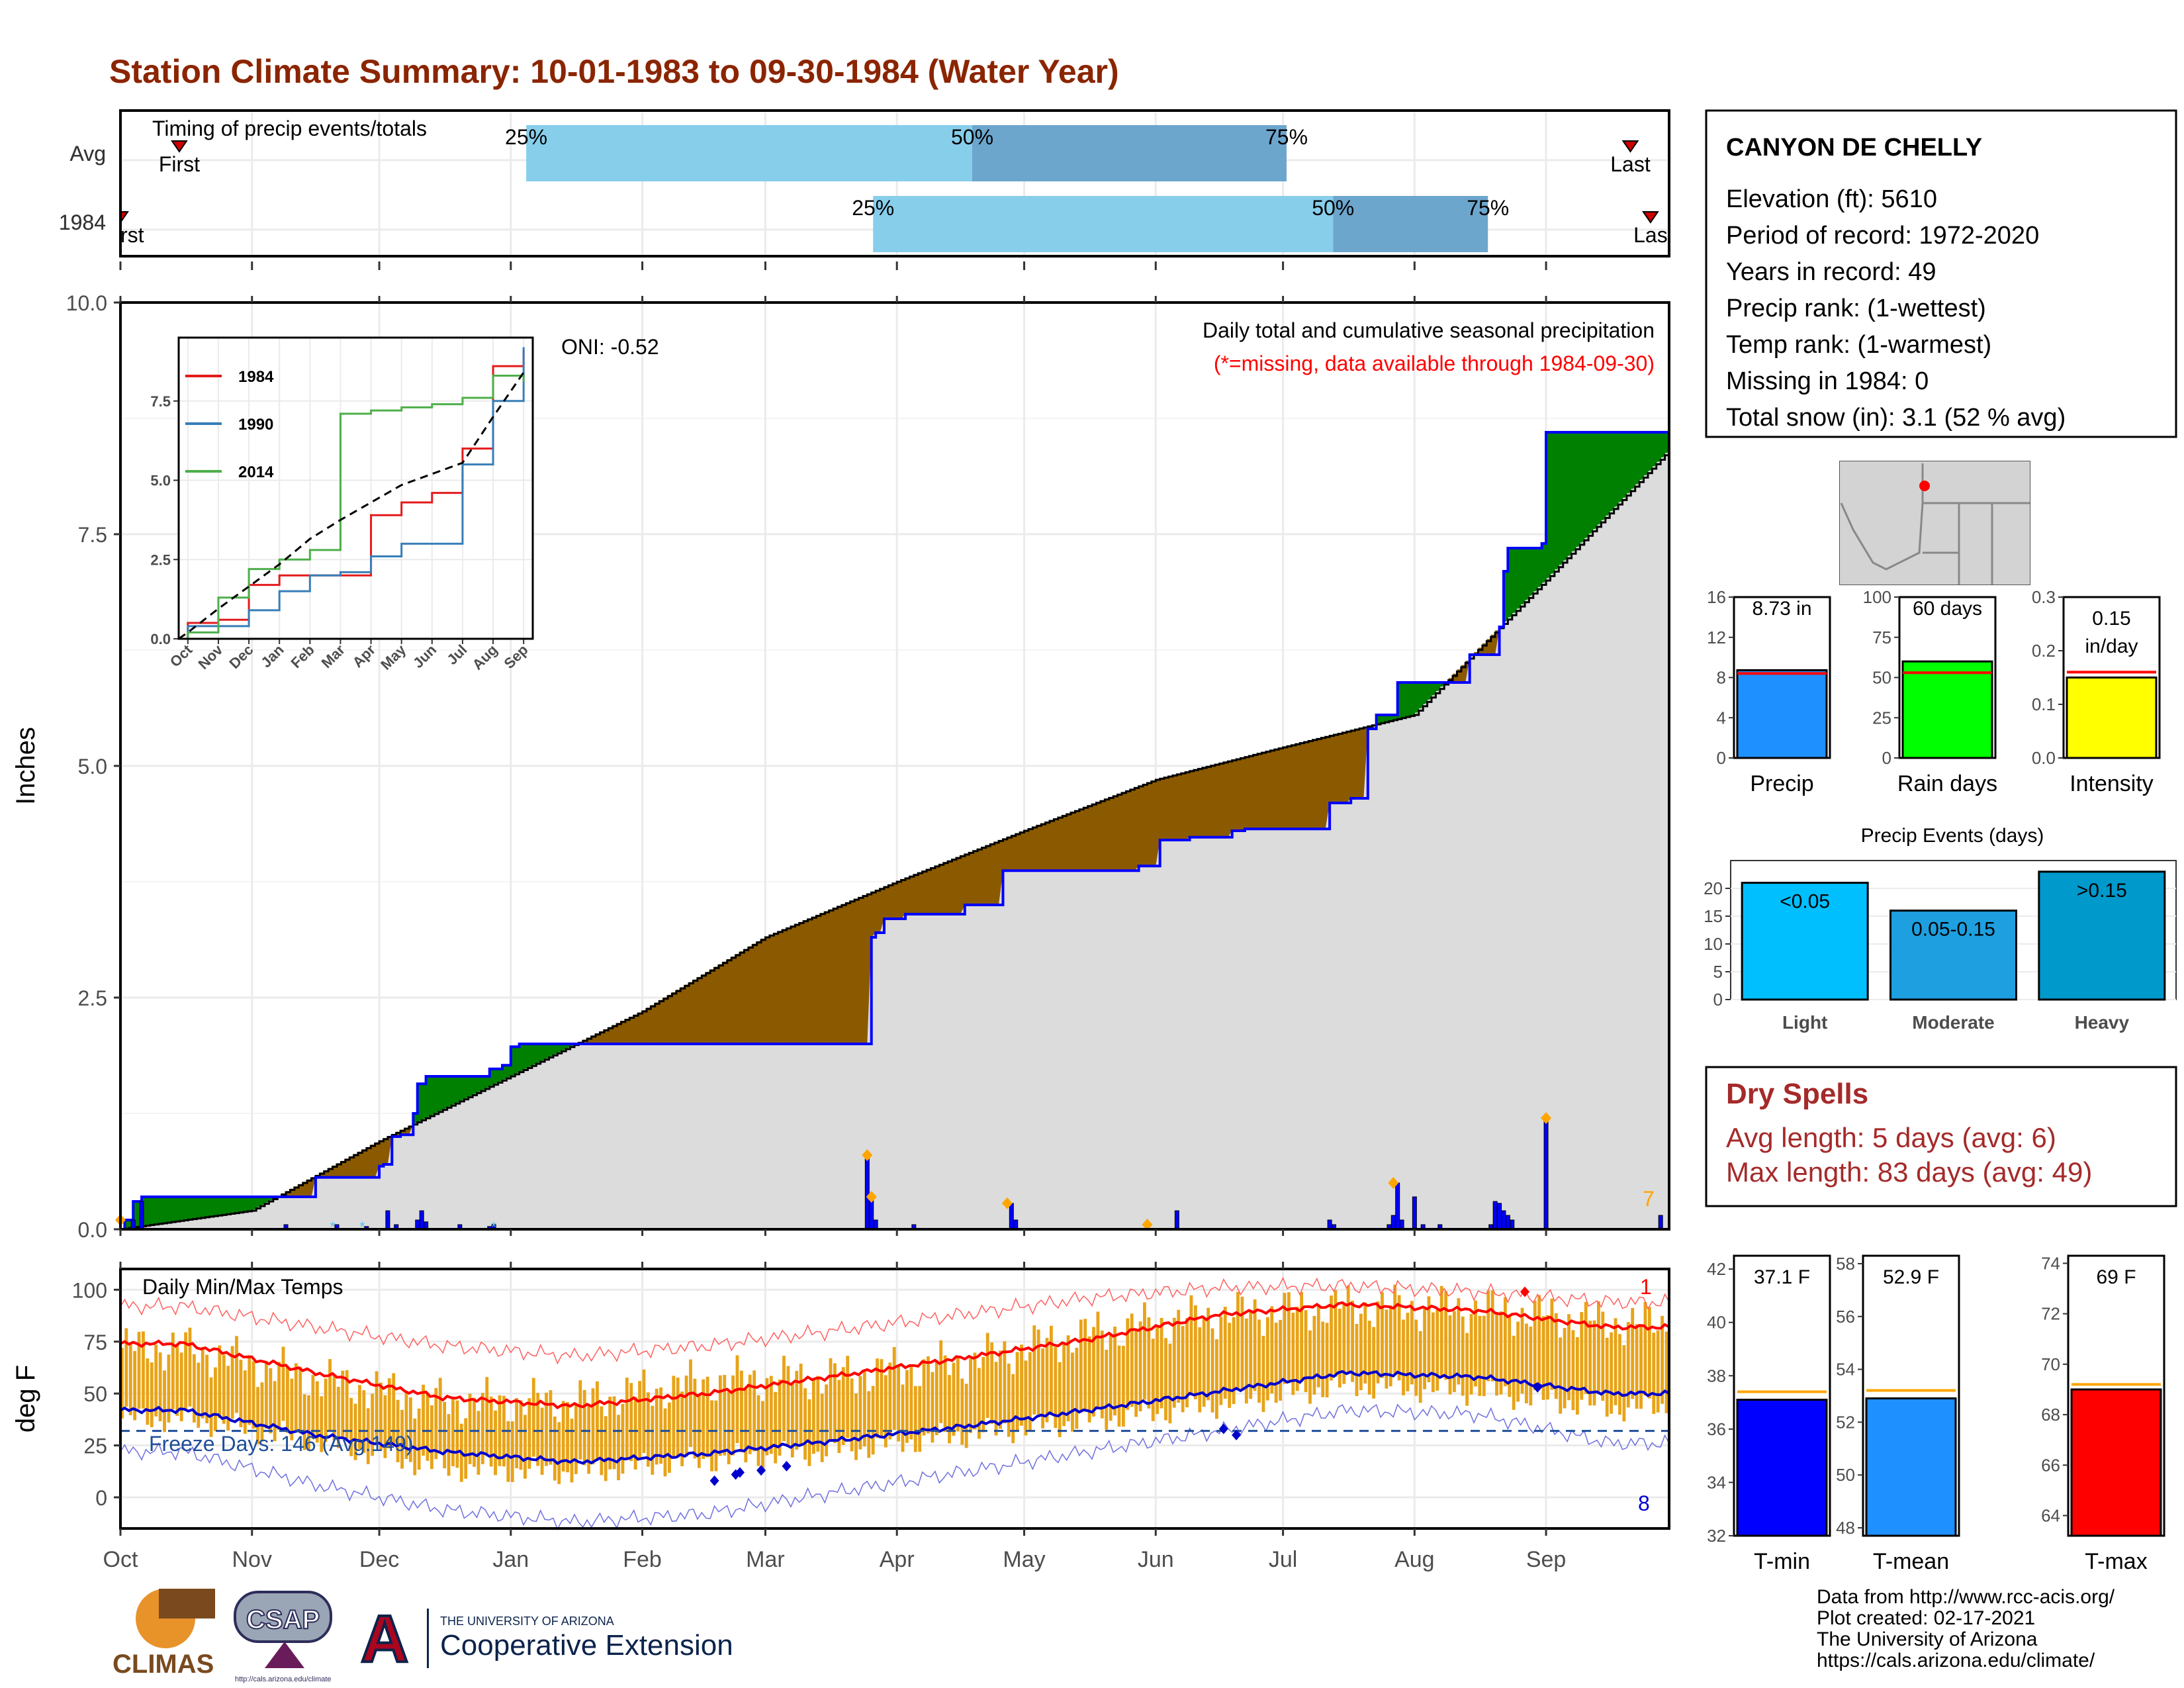  What do you see at coordinates (1129, 153) in the screenshot?
I see `timing-avg-q50-q75-bar` at bounding box center [1129, 153].